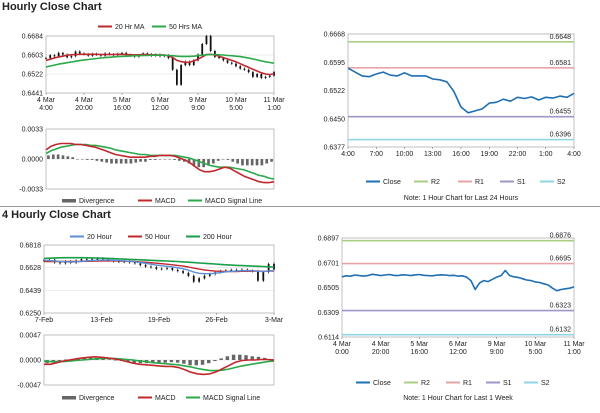 This screenshot has width=600, height=413. I want to click on four-hourly-macd-chart, so click(159, 367).